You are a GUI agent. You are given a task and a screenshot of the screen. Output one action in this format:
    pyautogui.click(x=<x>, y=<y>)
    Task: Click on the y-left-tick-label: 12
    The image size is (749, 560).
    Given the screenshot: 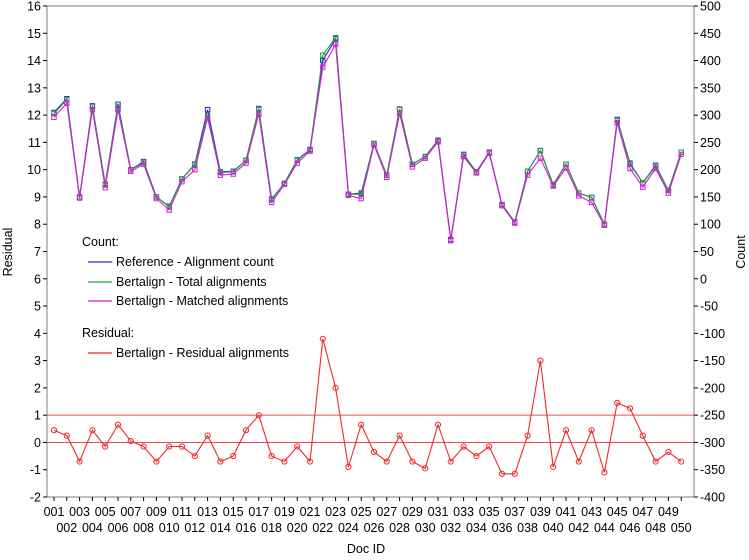 What is the action you would take?
    pyautogui.click(x=34, y=116)
    